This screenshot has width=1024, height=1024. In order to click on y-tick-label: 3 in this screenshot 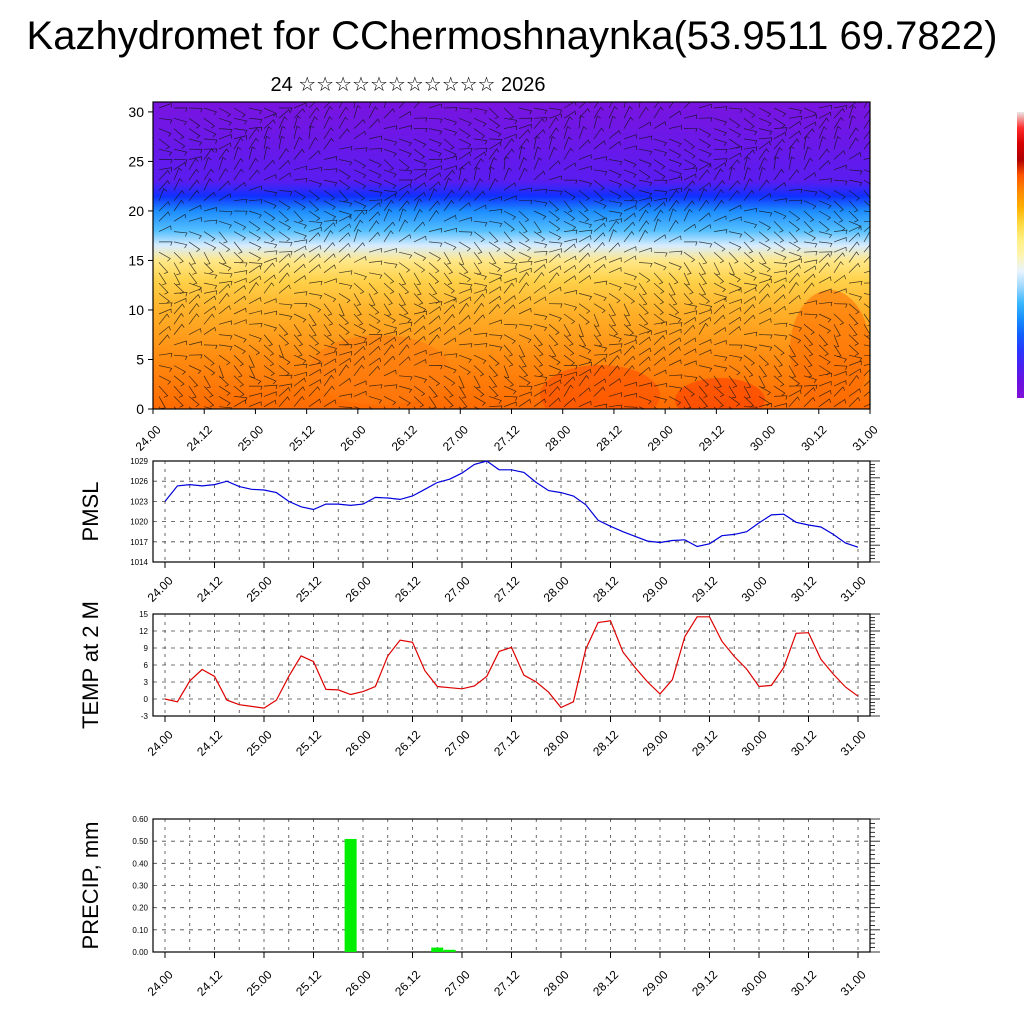, I will do `click(146, 682)`.